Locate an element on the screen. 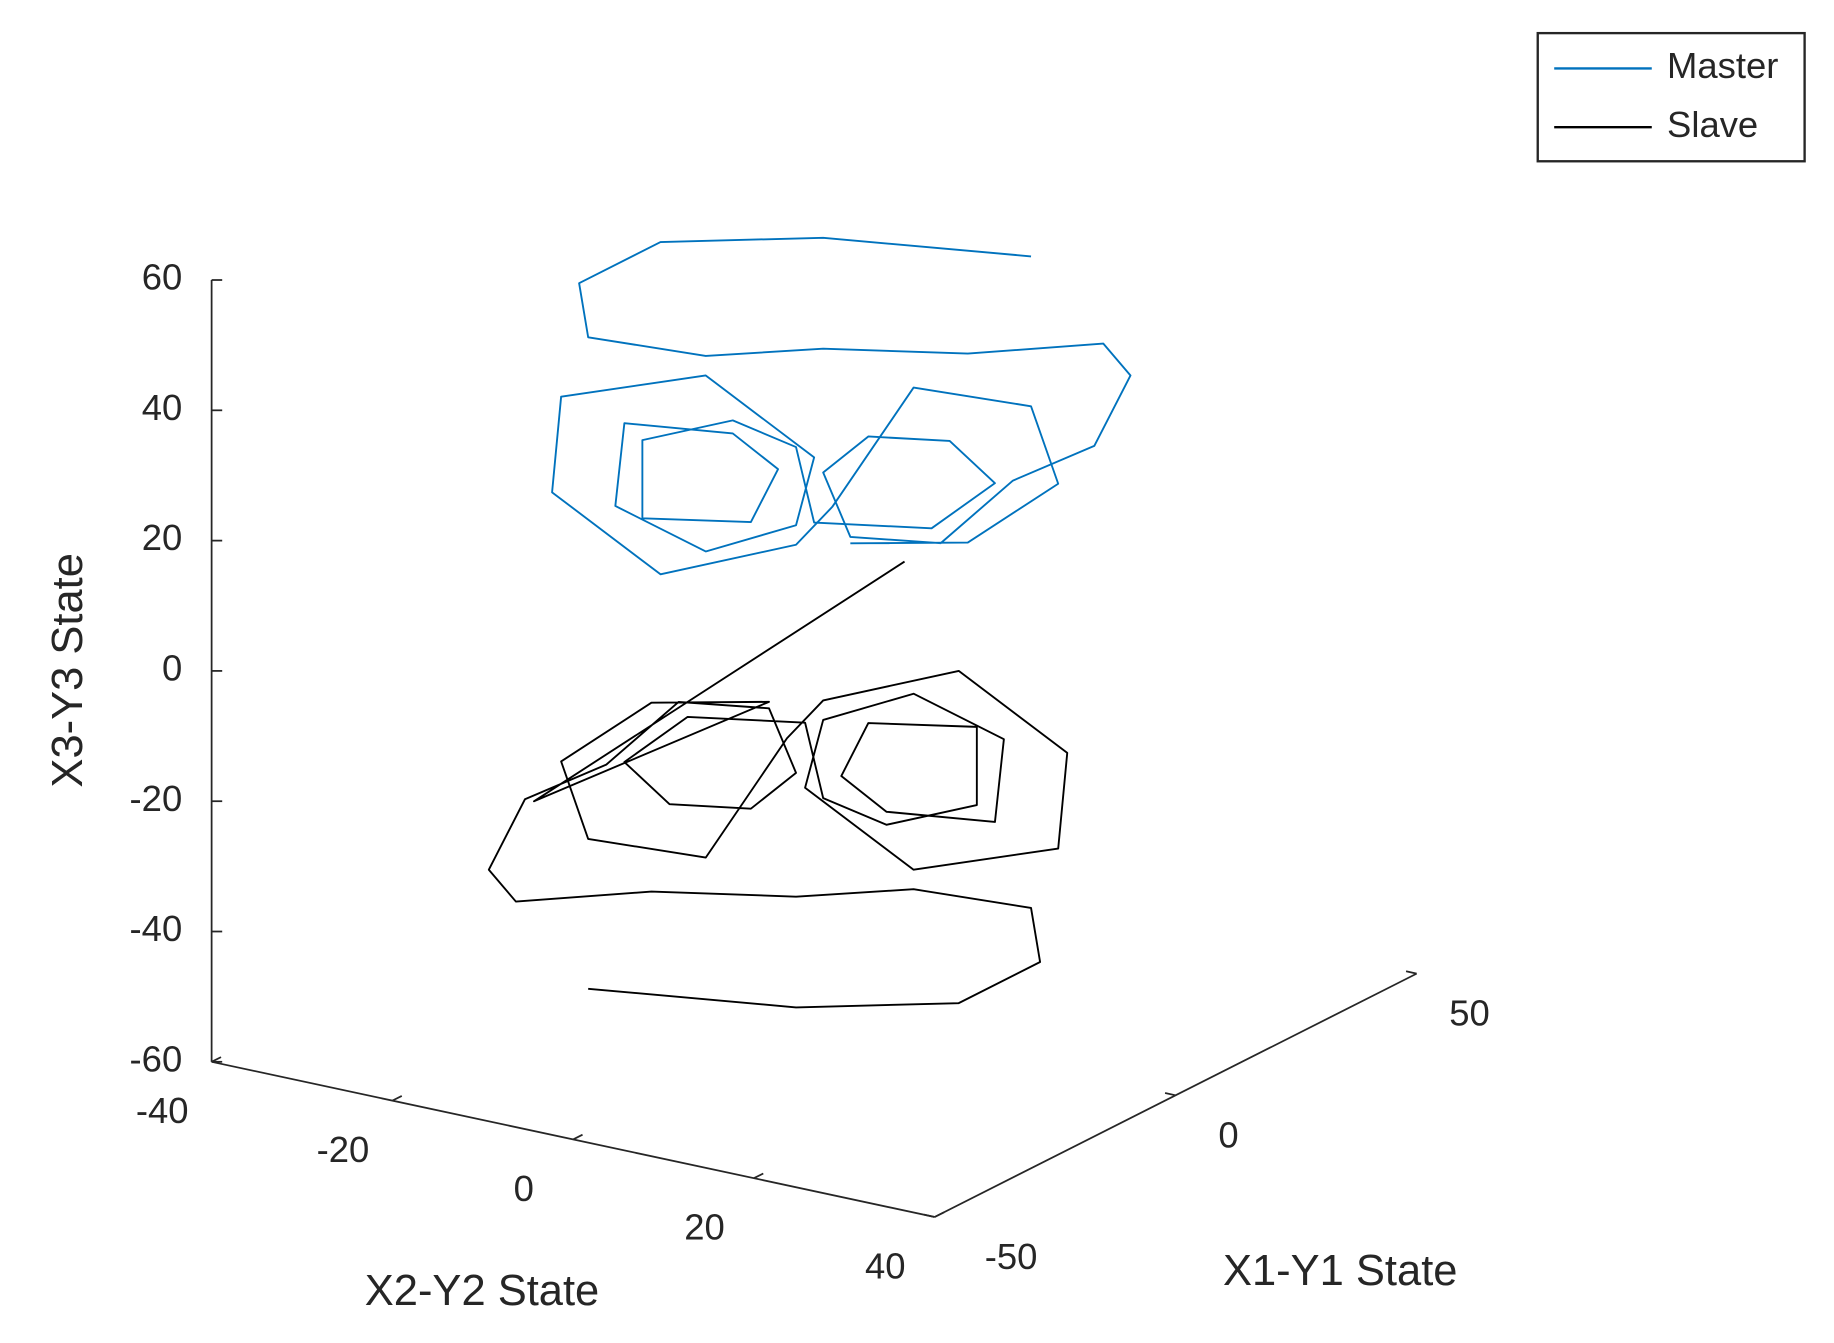 The height and width of the screenshot is (1343, 1834). z-tick-label: -40 is located at coordinates (156, 928).